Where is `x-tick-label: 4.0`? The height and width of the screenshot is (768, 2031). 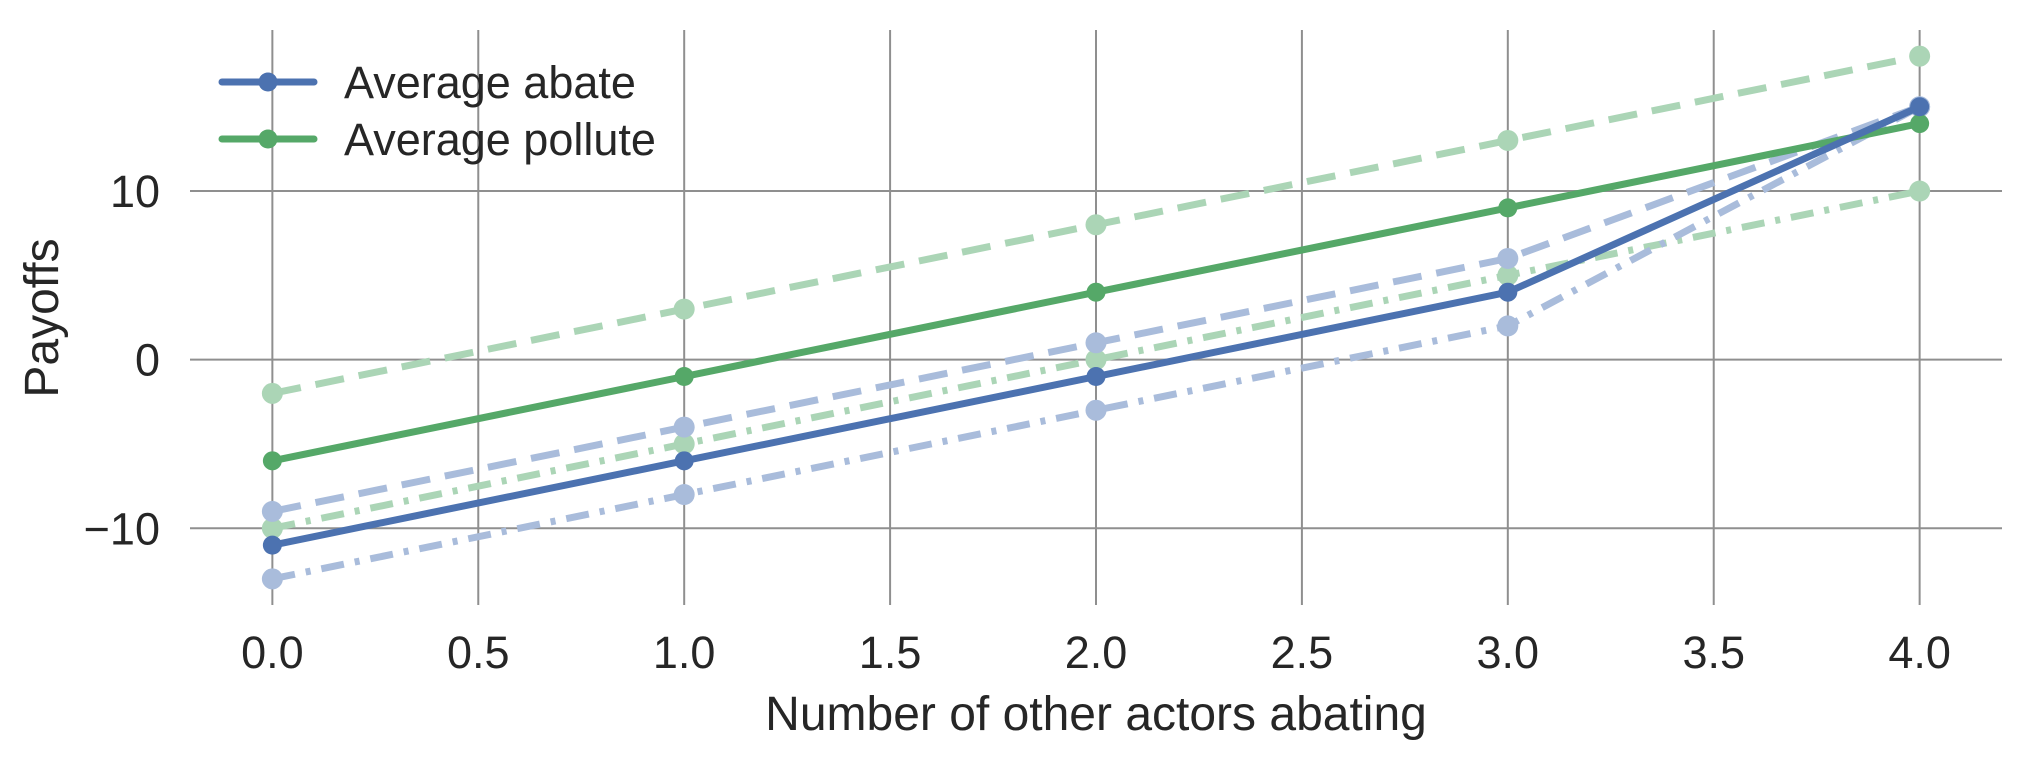 x-tick-label: 4.0 is located at coordinates (1919, 652).